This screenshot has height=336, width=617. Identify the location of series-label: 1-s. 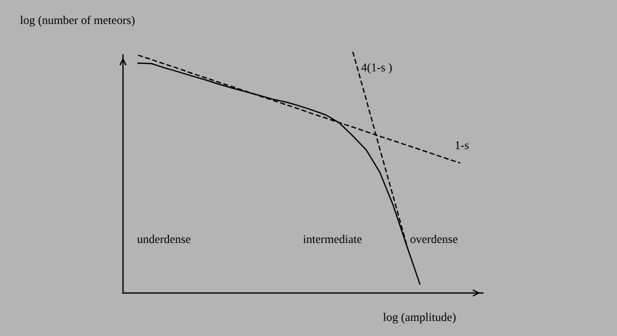
(462, 145).